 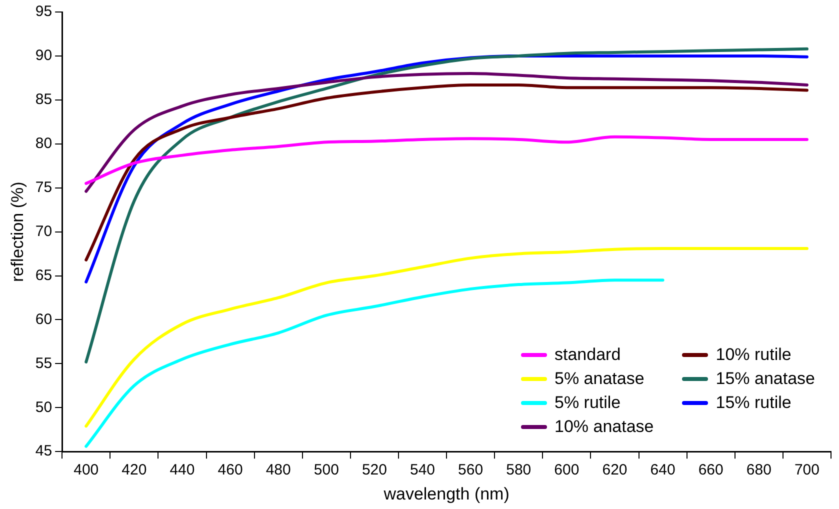 I want to click on y-tick-label: 75, so click(x=43, y=187).